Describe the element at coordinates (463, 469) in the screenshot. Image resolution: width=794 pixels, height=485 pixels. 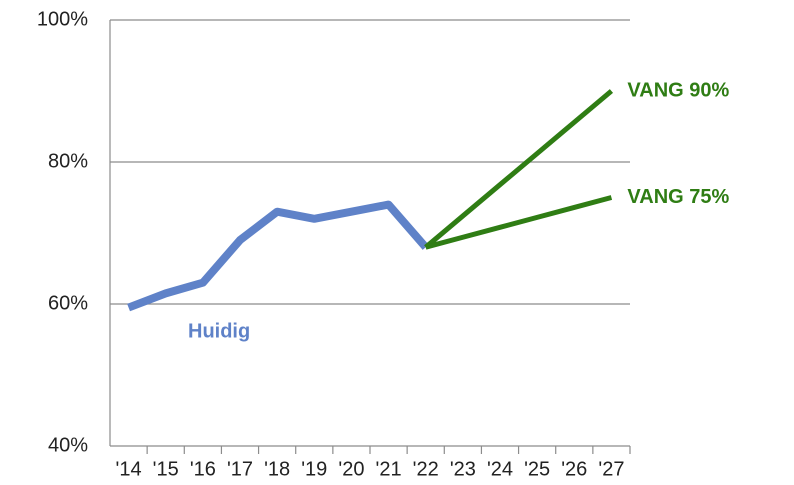
I see `x-tick-label: '23` at that location.